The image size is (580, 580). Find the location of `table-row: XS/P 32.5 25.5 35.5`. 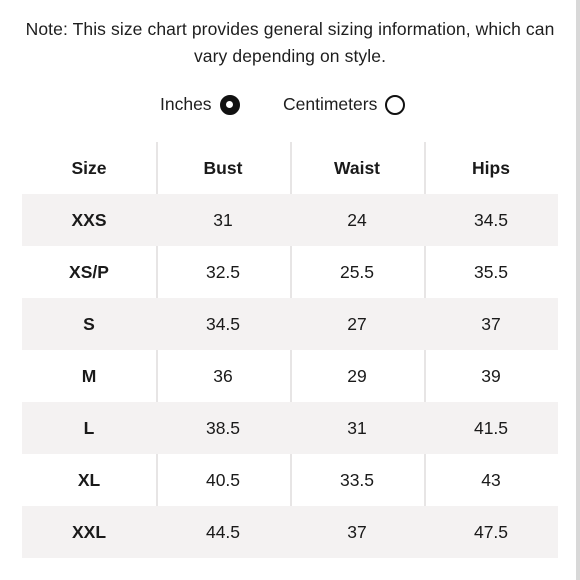

table-row: XS/P 32.5 25.5 35.5 is located at coordinates (290, 272).